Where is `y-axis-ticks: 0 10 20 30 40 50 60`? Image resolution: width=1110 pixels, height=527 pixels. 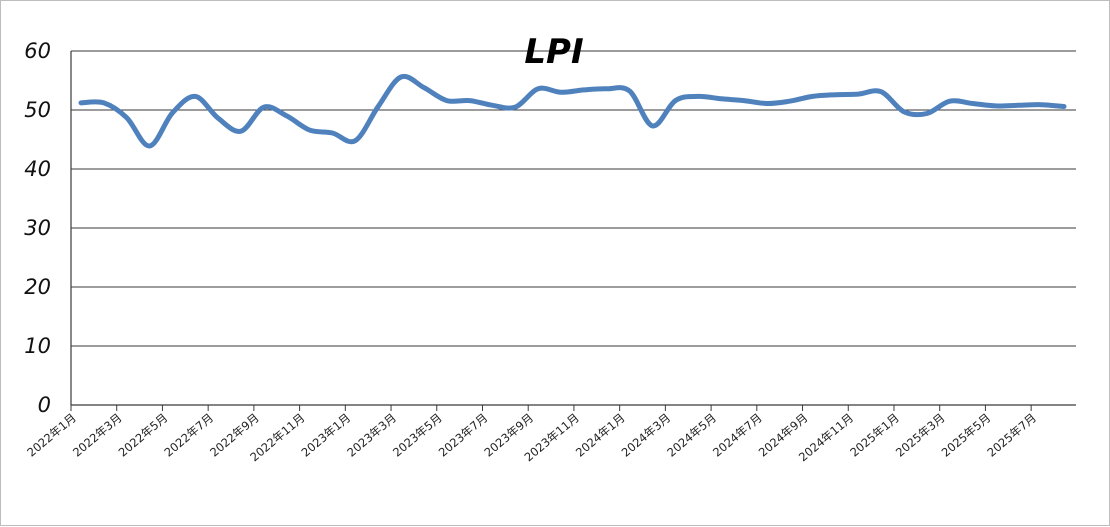 y-axis-ticks: 0 10 20 30 40 50 60 is located at coordinates (37, 228).